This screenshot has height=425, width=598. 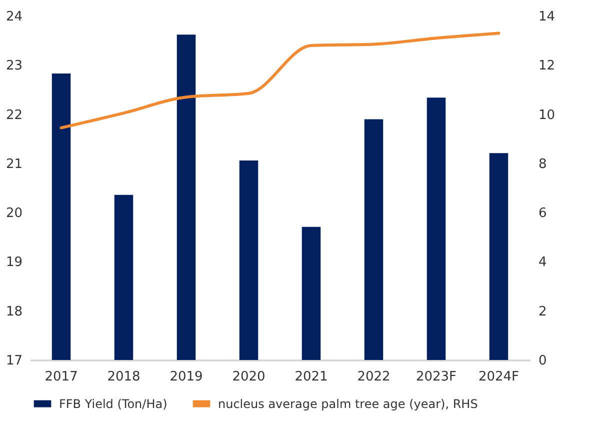 What do you see at coordinates (14, 214) in the screenshot?
I see `y-tick-label: 20` at bounding box center [14, 214].